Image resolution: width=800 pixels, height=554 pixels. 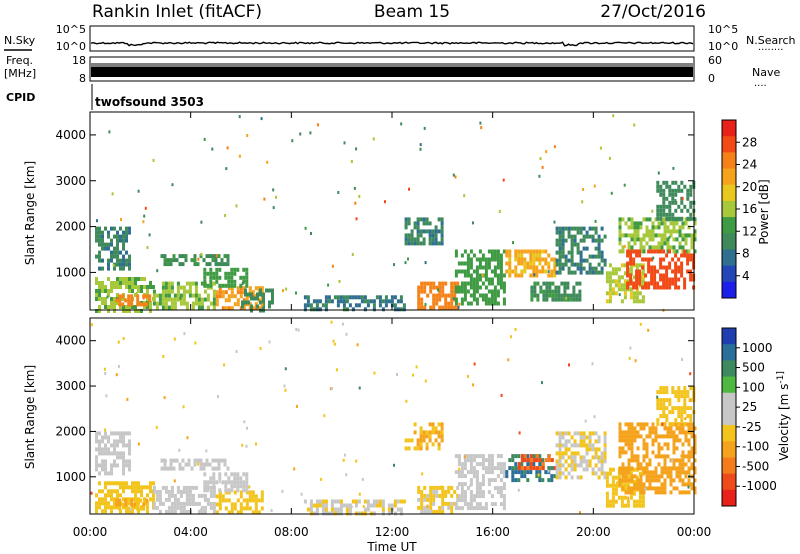 What do you see at coordinates (392, 72) in the screenshot?
I see `frequency-series` at bounding box center [392, 72].